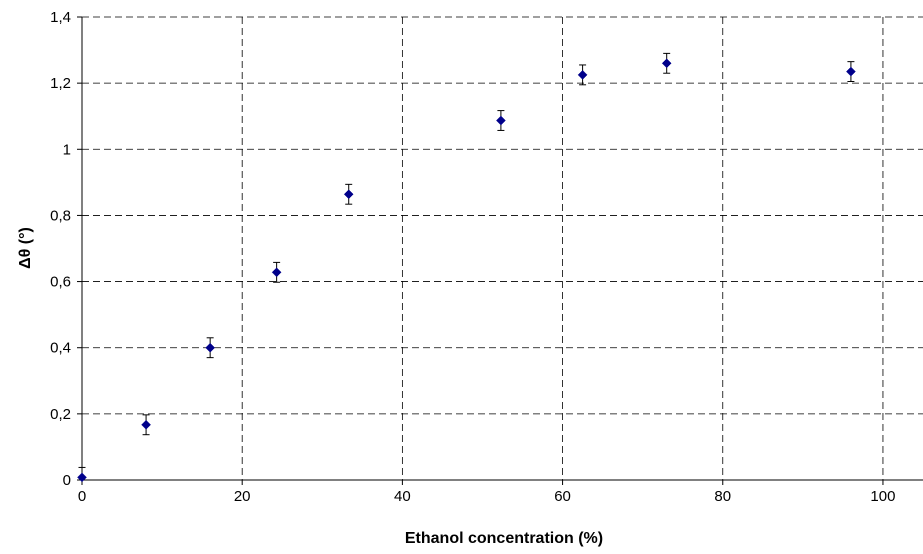 This screenshot has height=554, width=923. I want to click on x-tick-label: 20, so click(242, 496).